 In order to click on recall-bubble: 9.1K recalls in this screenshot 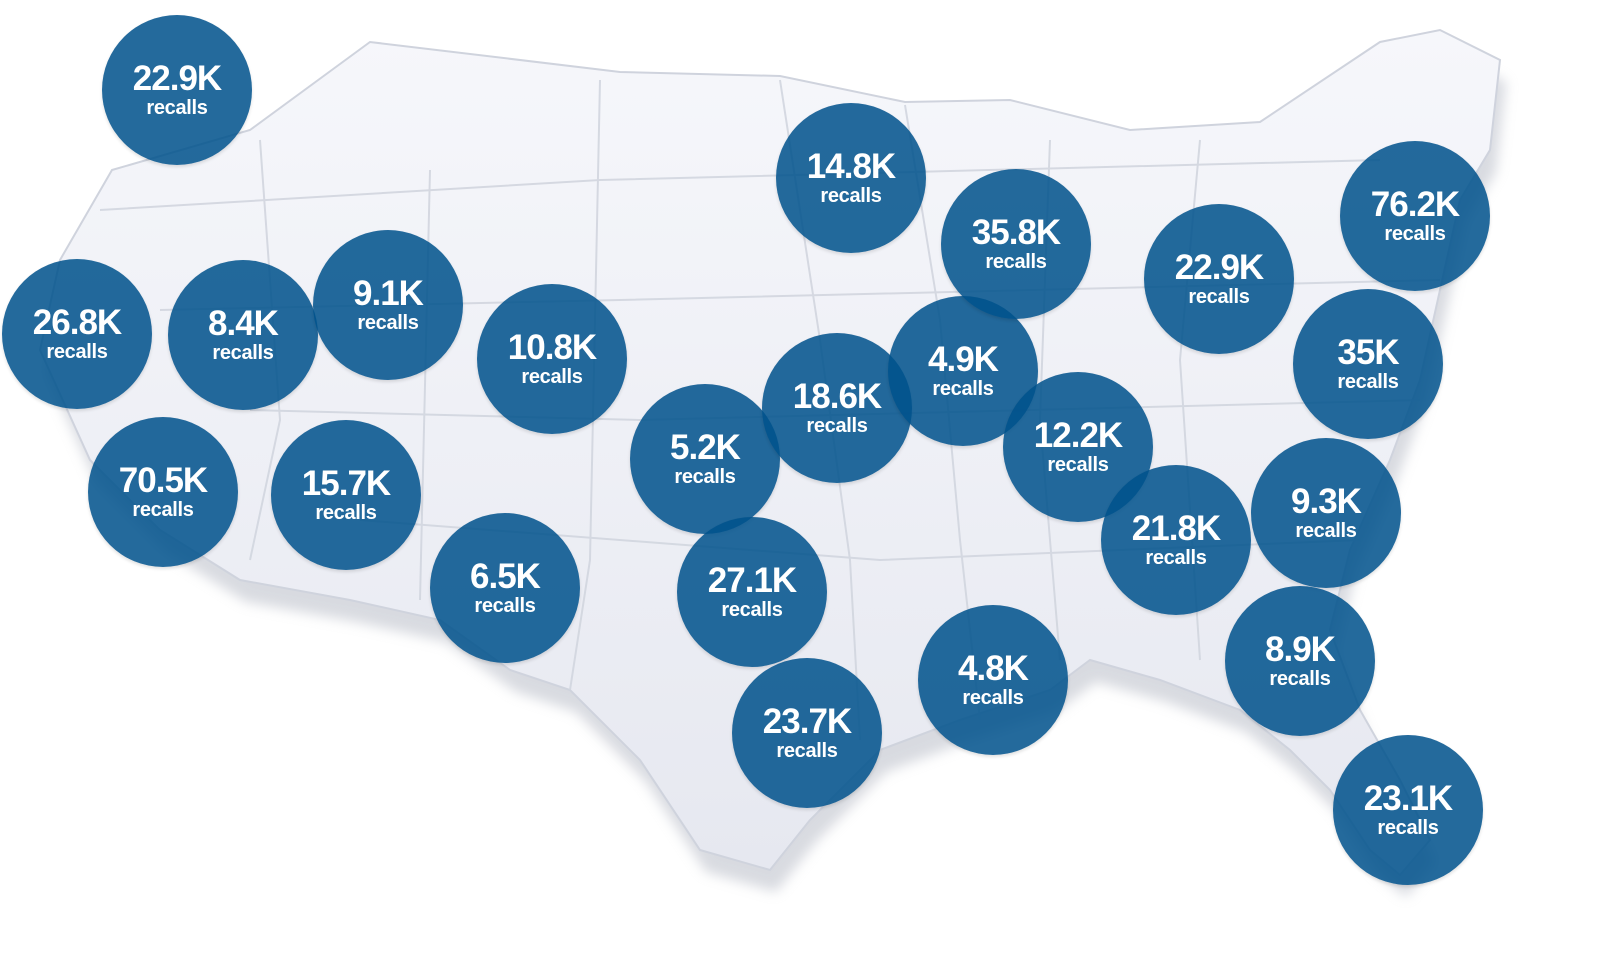, I will do `click(388, 305)`.